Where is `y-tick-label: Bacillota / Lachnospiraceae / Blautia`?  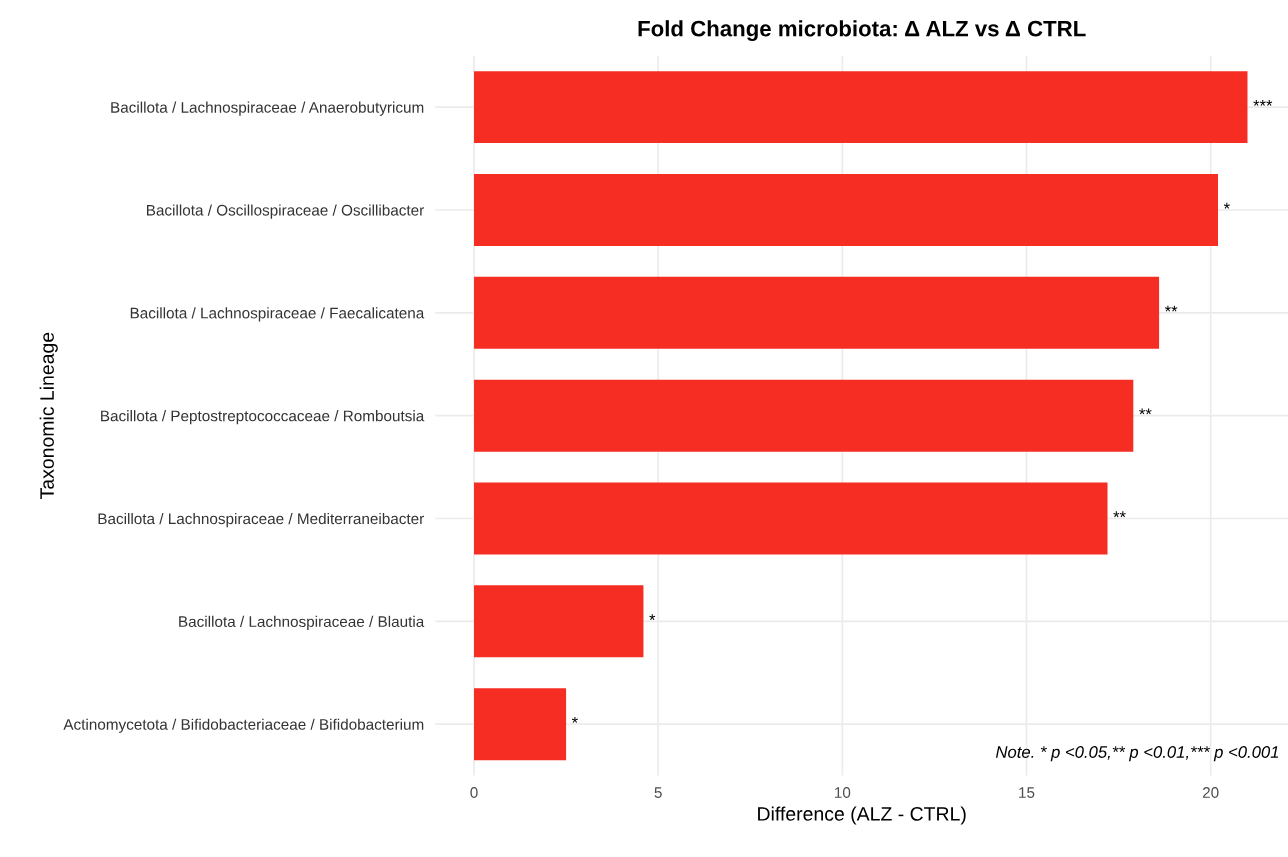 y-tick-label: Bacillota / Lachnospiraceae / Blautia is located at coordinates (302, 623).